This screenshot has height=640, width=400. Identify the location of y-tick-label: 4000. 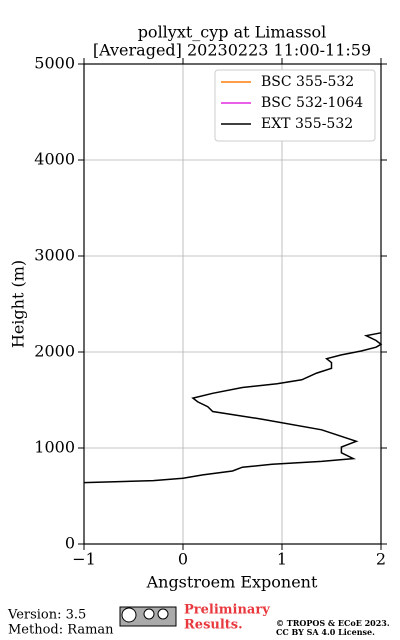
(54, 159).